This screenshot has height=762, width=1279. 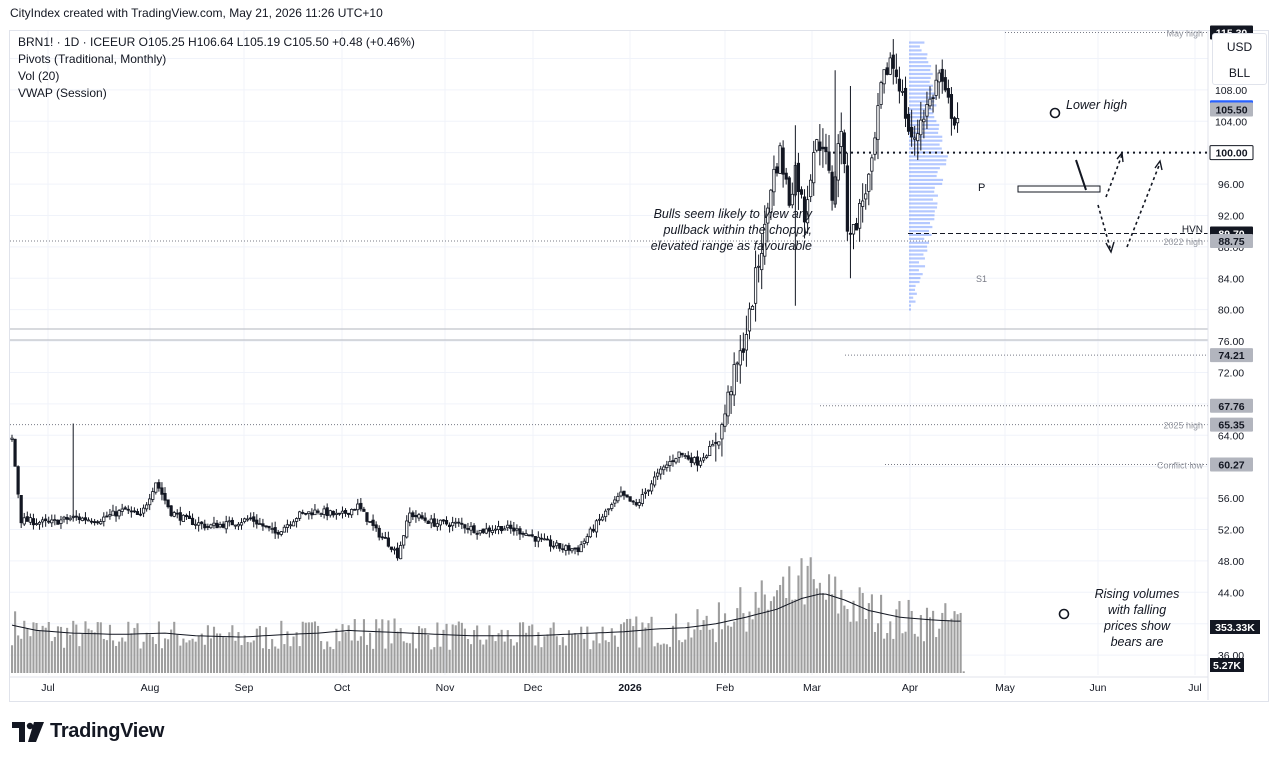 I want to click on price-tick-label: 56.00, so click(x=1231, y=499).